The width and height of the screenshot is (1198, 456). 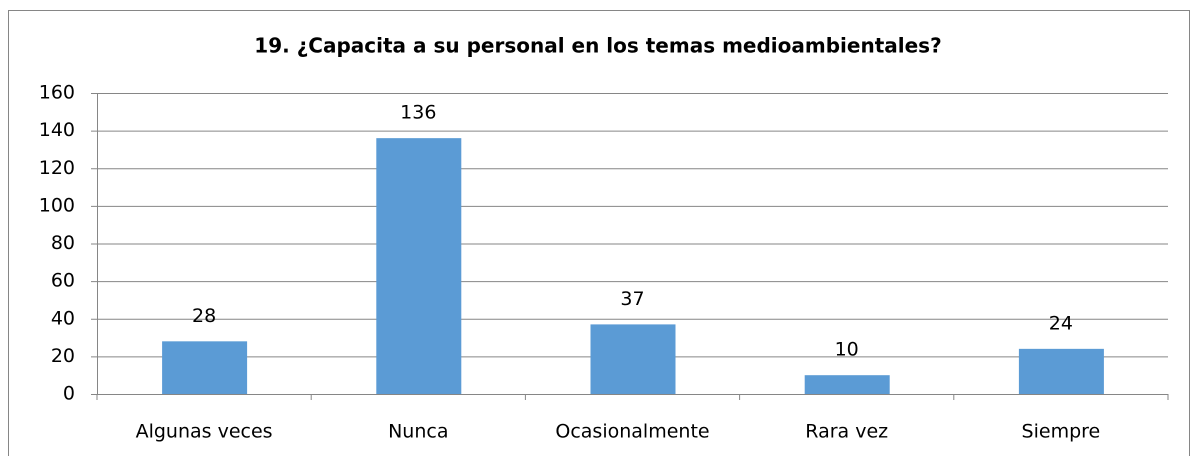 What do you see at coordinates (632, 432) in the screenshot?
I see `x-tick-label: Ocasionalmente` at bounding box center [632, 432].